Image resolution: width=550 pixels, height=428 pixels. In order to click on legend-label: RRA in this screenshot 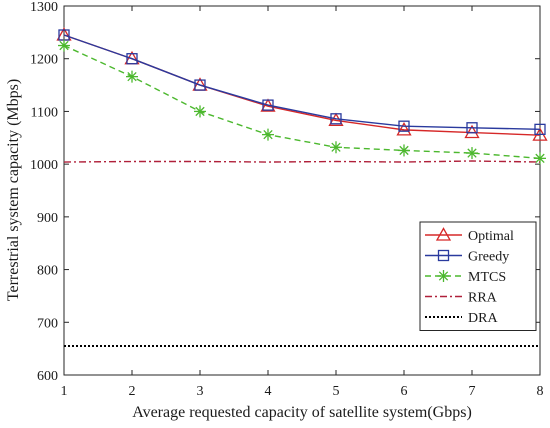, I will do `click(483, 298)`.